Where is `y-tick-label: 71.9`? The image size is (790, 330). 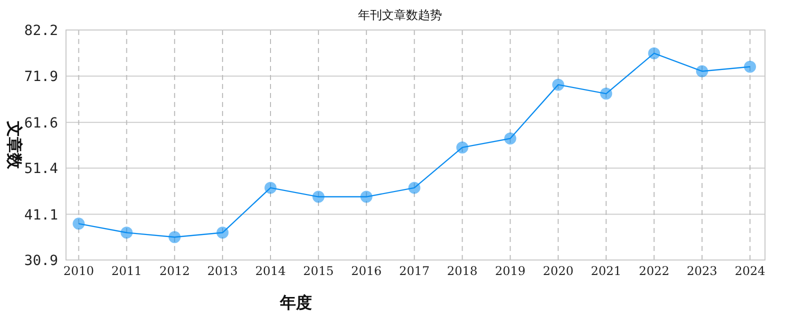
y-tick-label: 71.9 is located at coordinates (41, 77).